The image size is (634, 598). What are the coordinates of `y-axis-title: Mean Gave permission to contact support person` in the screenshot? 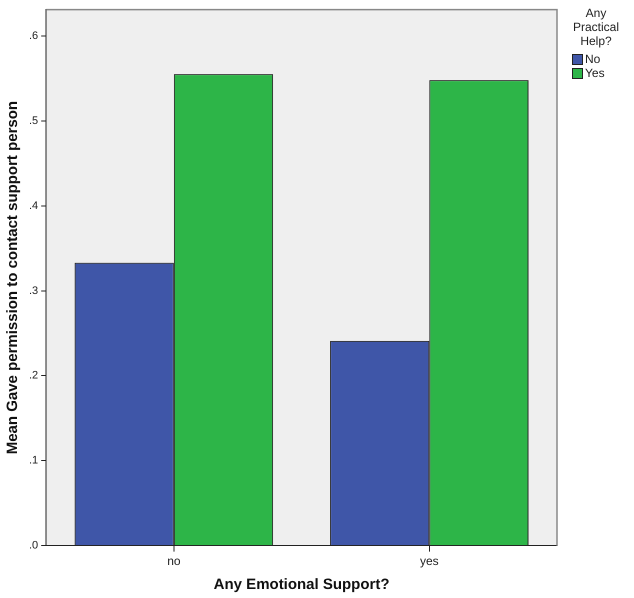 It's located at (13, 277).